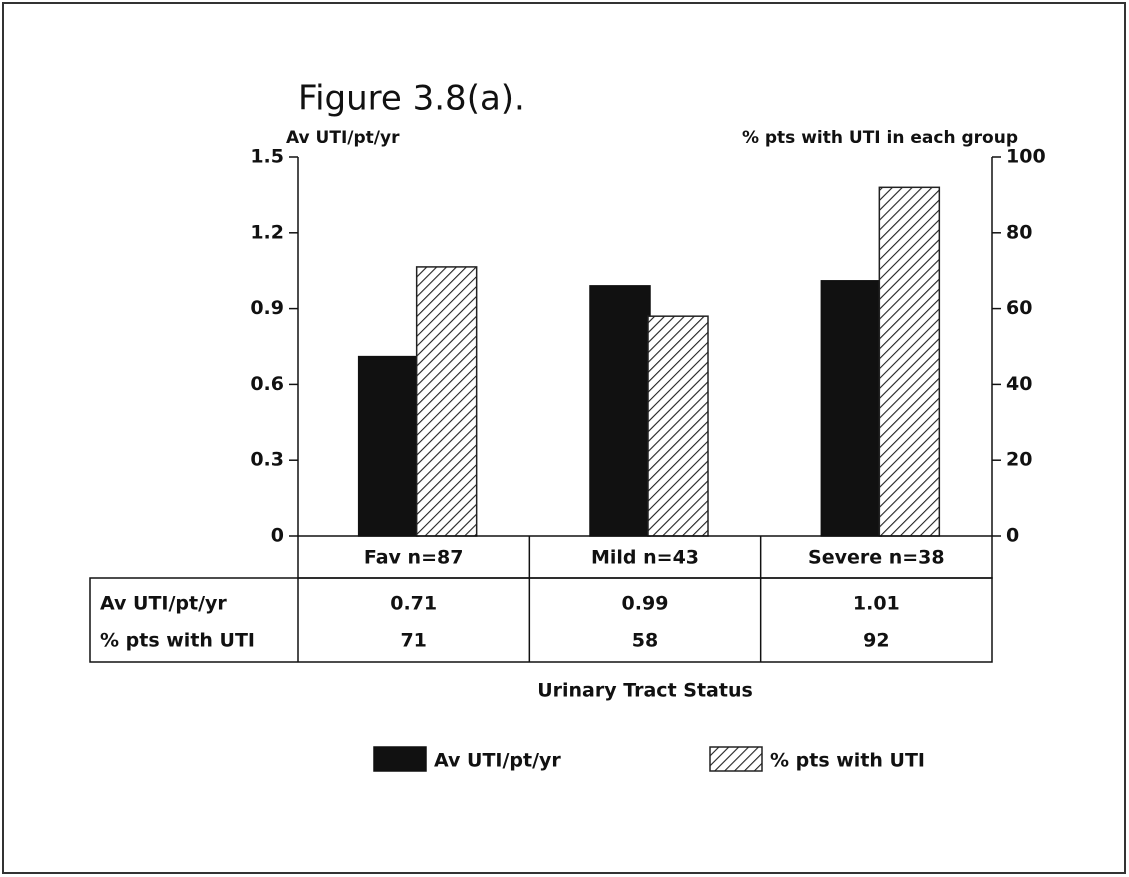  What do you see at coordinates (497, 761) in the screenshot?
I see `legend-label: Av UTI/pt/yr` at bounding box center [497, 761].